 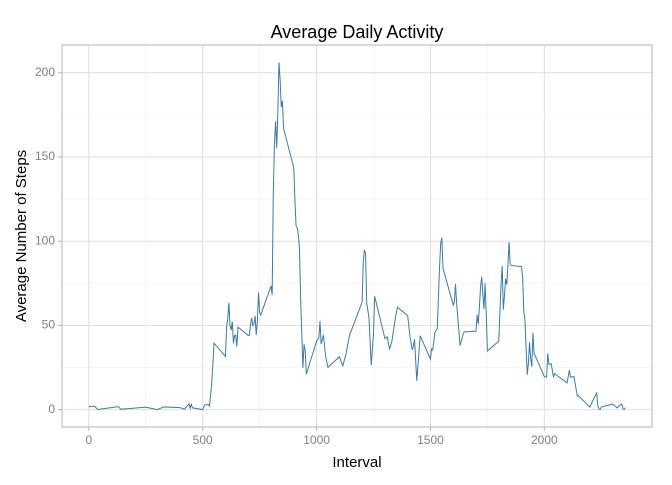 What do you see at coordinates (357, 32) in the screenshot?
I see `chart-title: Average Daily Activity` at bounding box center [357, 32].